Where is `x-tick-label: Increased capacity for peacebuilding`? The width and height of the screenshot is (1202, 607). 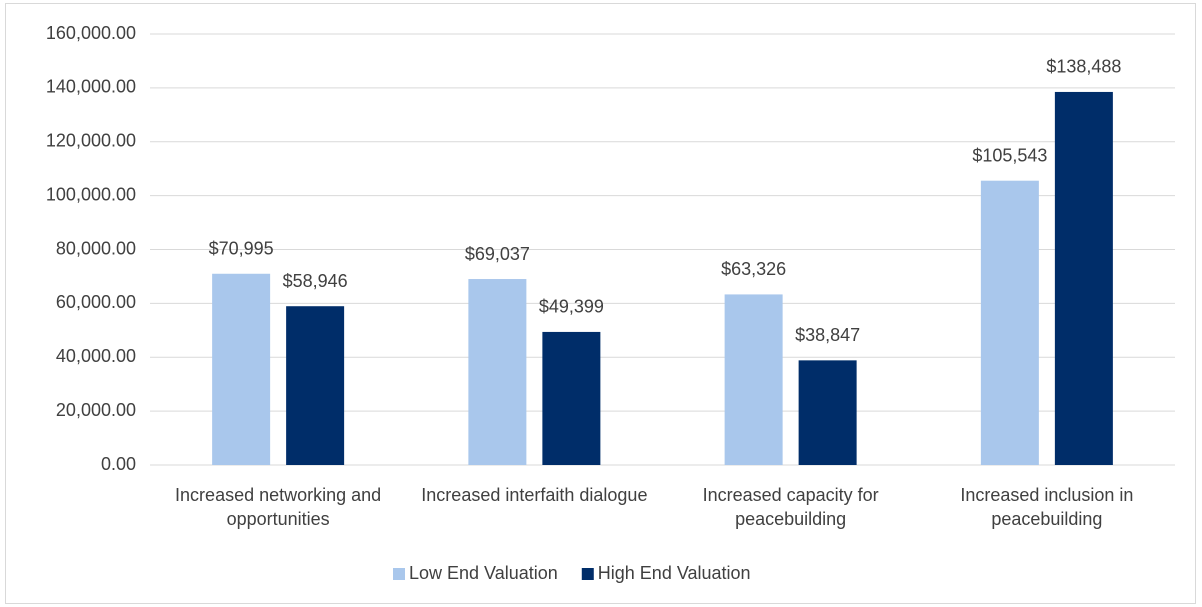 x-tick-label: Increased capacity for peacebuilding is located at coordinates (790, 507).